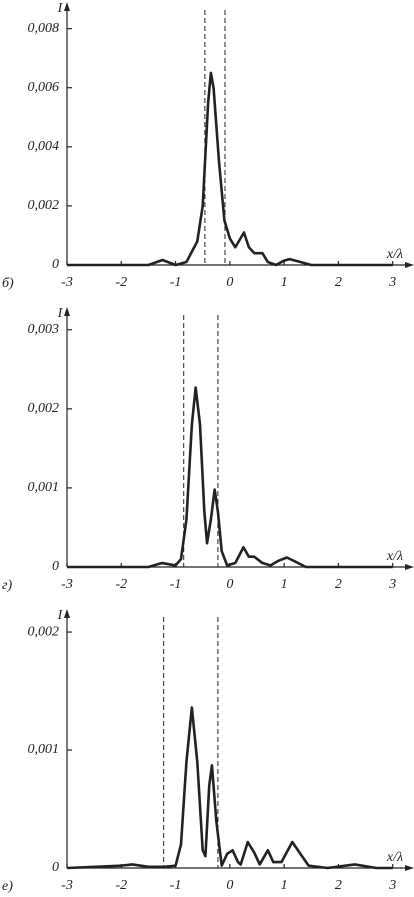  Describe the element at coordinates (44, 146) in the screenshot. I see `y-tick-label: 0,004` at that location.